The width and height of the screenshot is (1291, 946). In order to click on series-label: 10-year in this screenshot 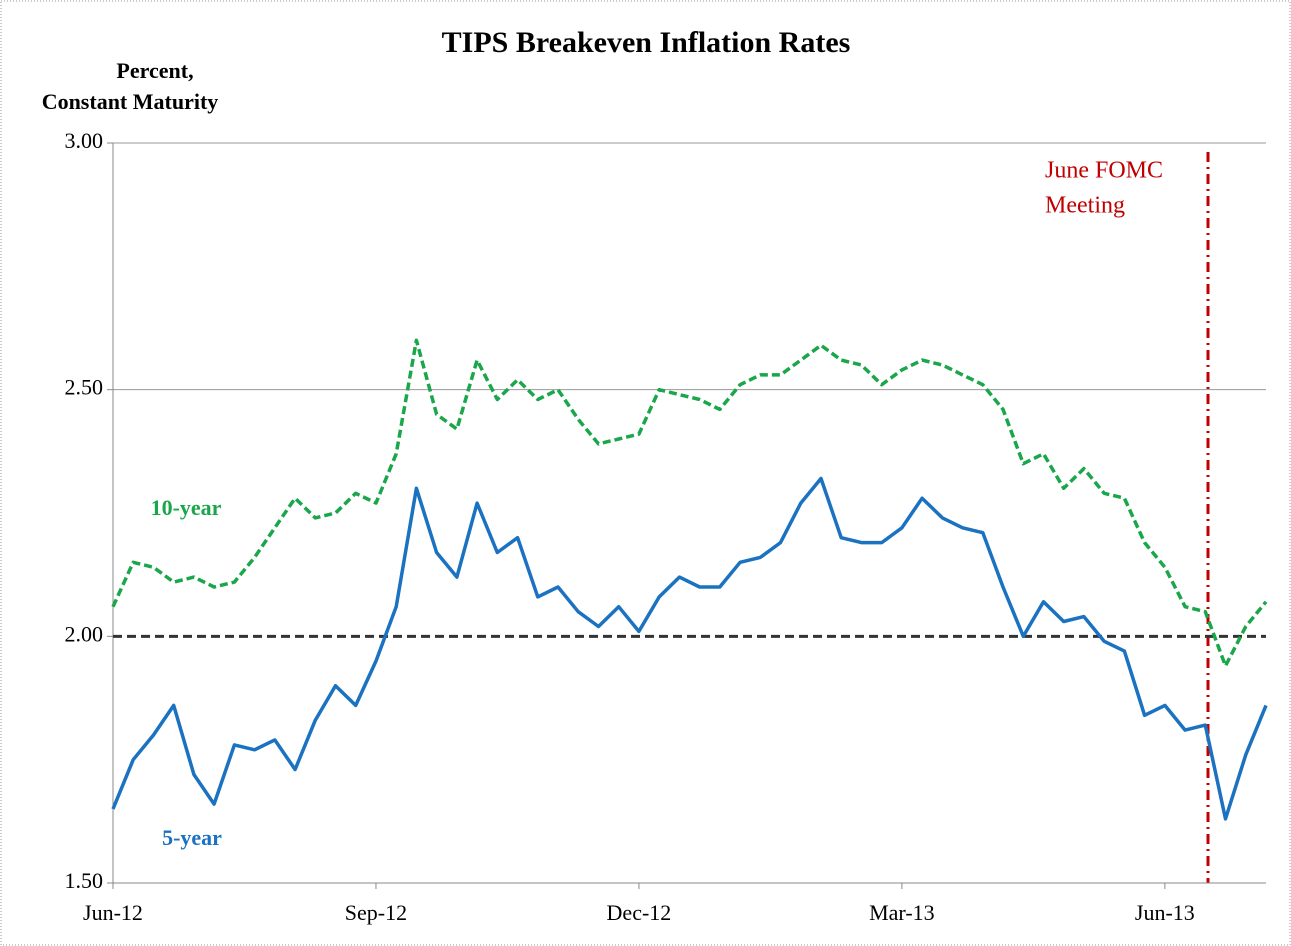, I will do `click(186, 507)`.